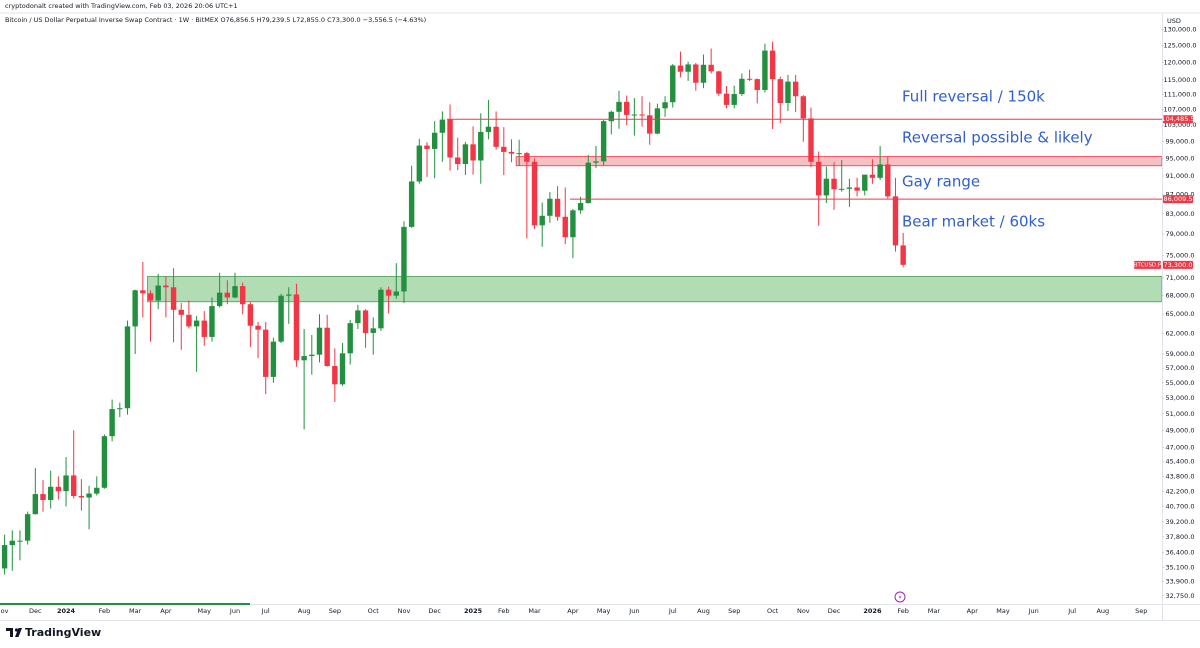  What do you see at coordinates (1179, 94) in the screenshot?
I see `y-tick-label: 111,000.0` at bounding box center [1179, 94].